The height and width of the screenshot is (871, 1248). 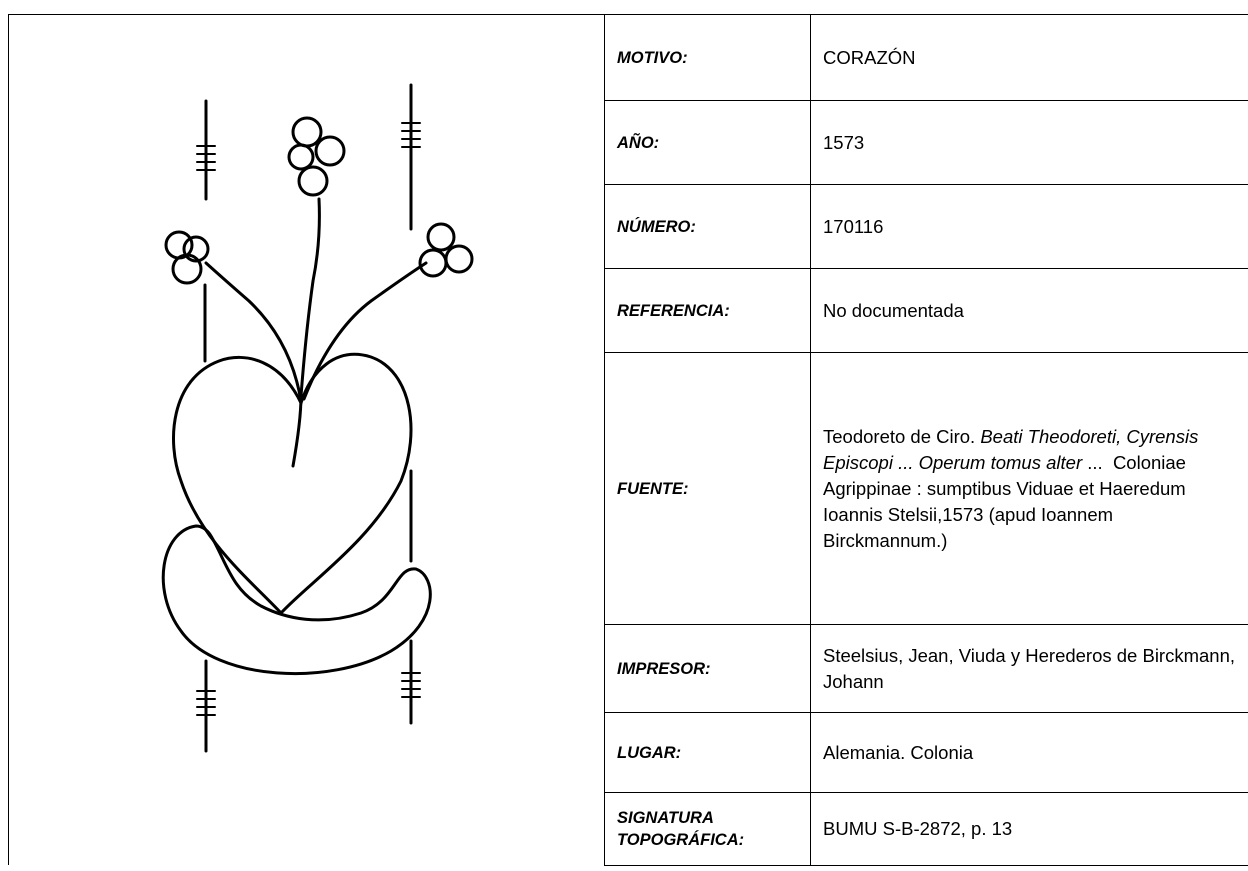 I want to click on field-value: 170116, so click(x=1029, y=227).